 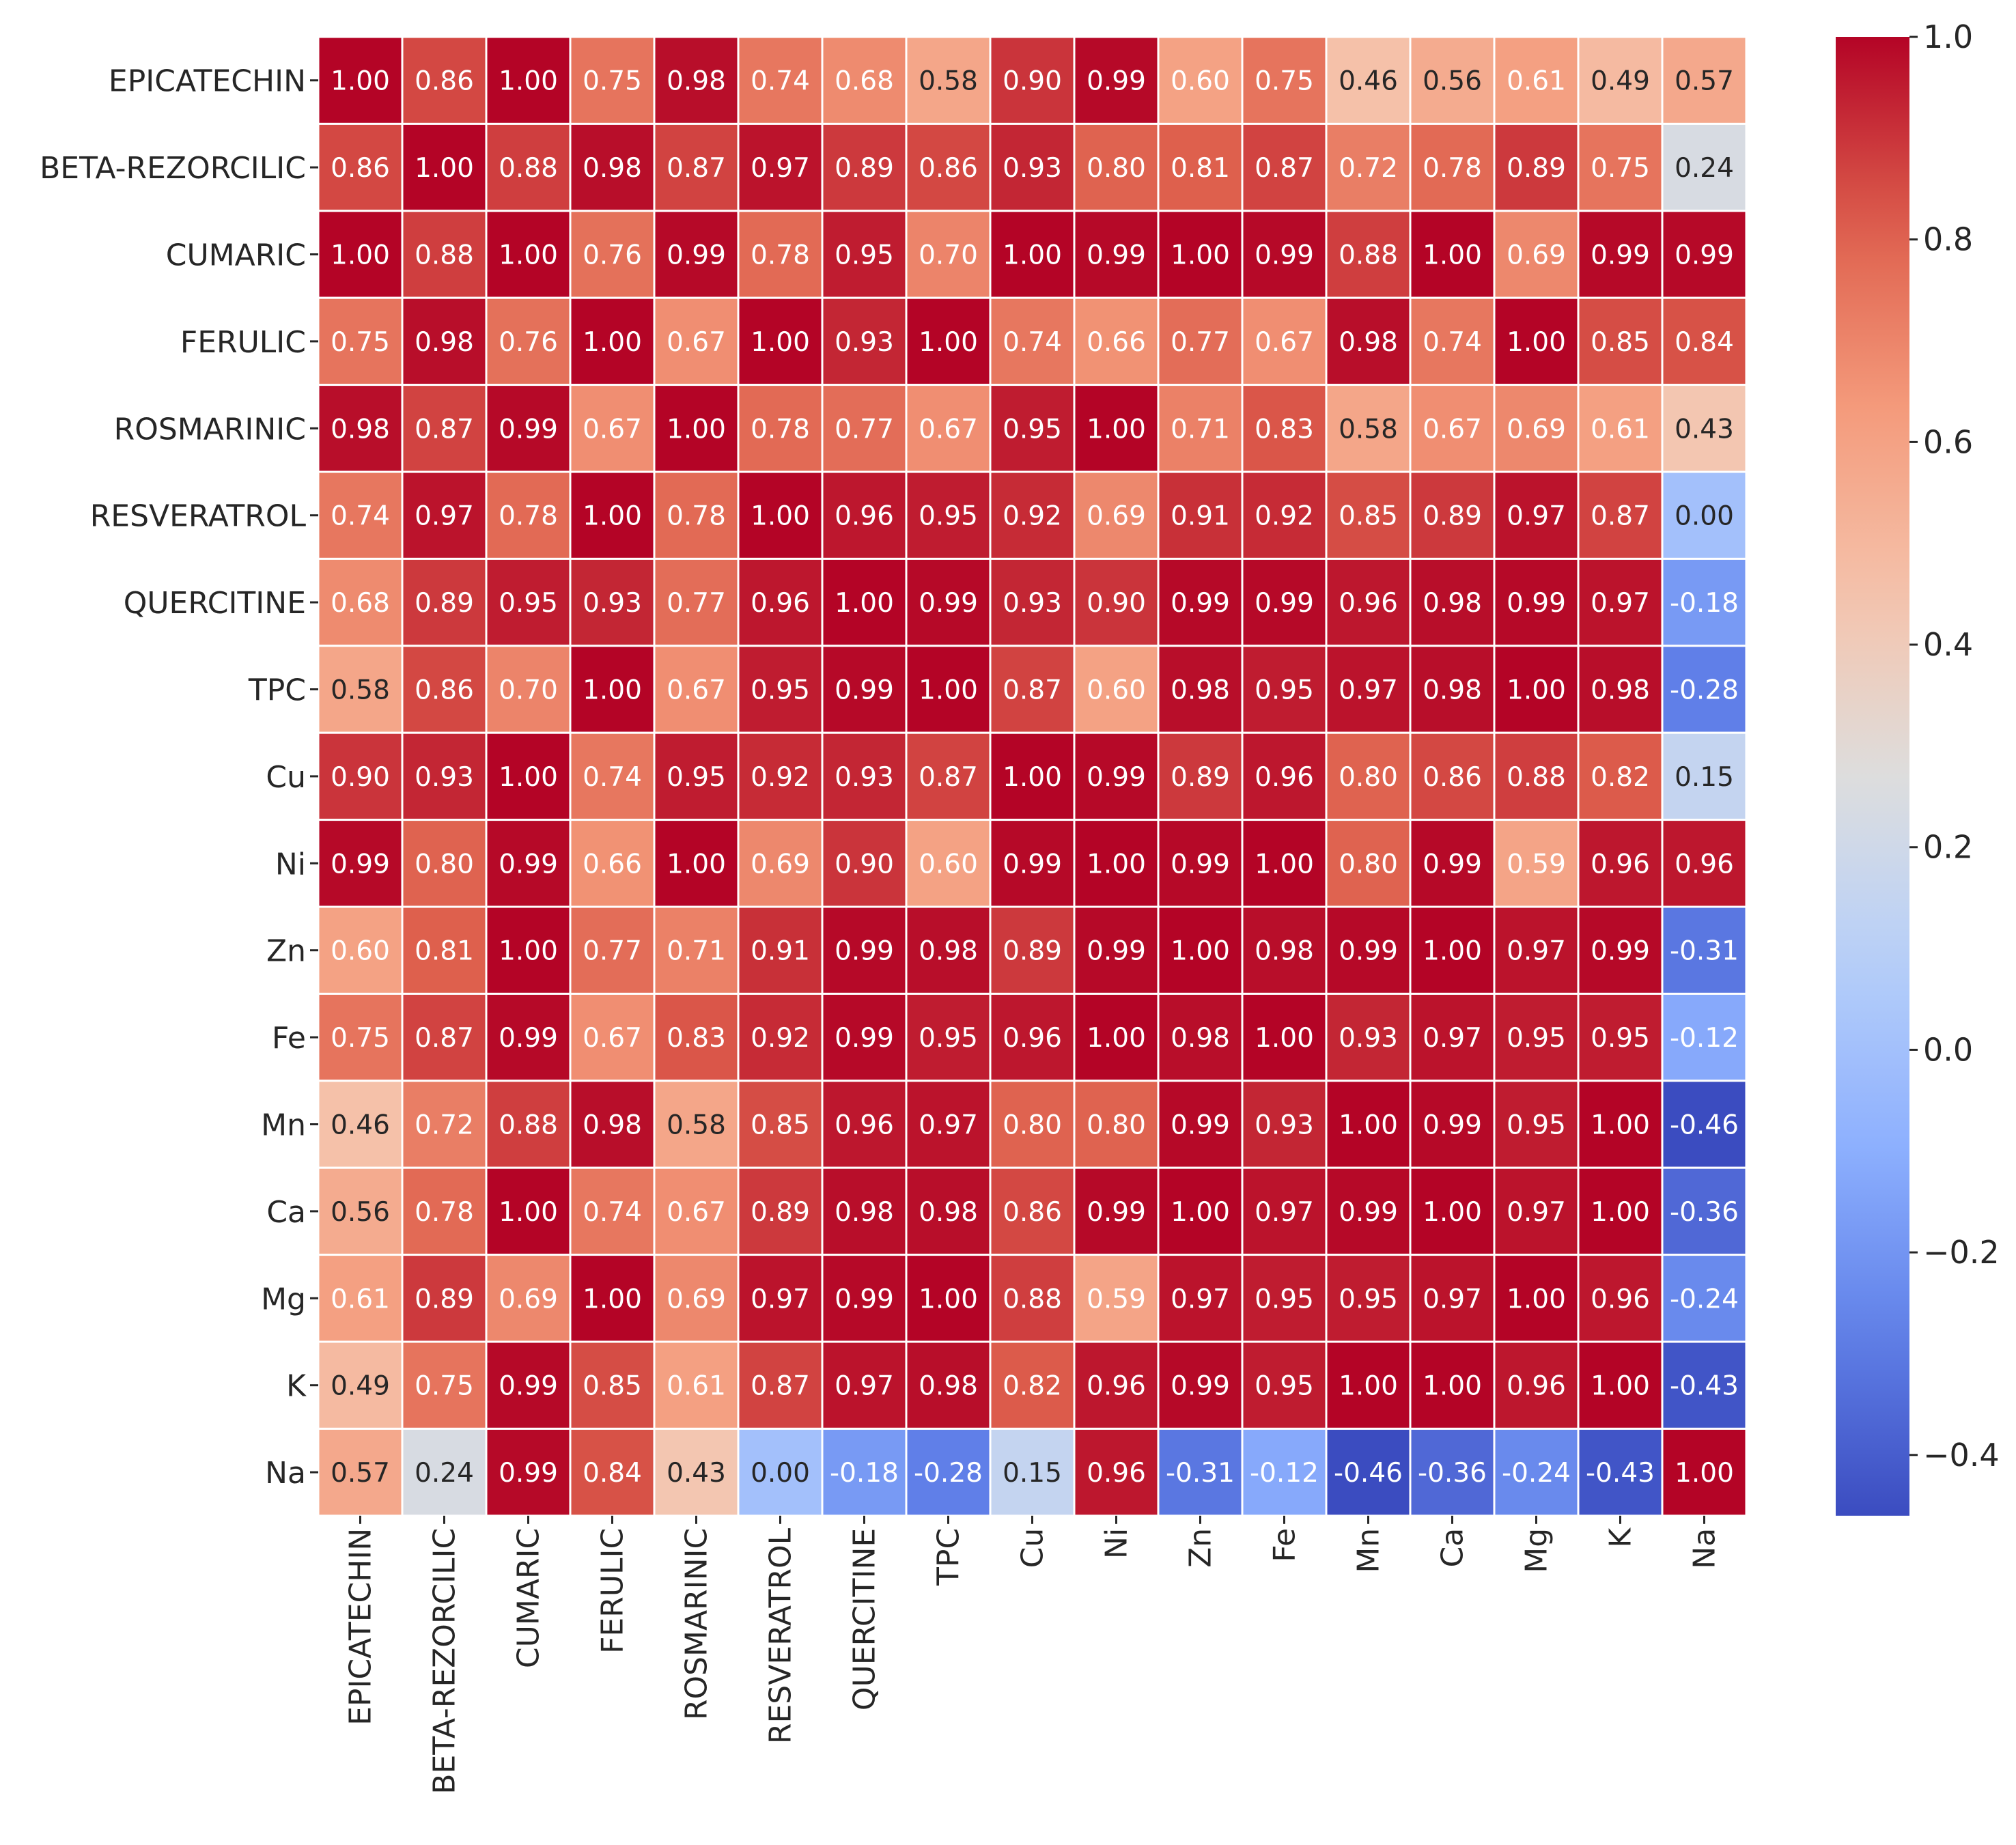 What do you see at coordinates (612, 952) in the screenshot?
I see `cell-value-label: 0.77` at bounding box center [612, 952].